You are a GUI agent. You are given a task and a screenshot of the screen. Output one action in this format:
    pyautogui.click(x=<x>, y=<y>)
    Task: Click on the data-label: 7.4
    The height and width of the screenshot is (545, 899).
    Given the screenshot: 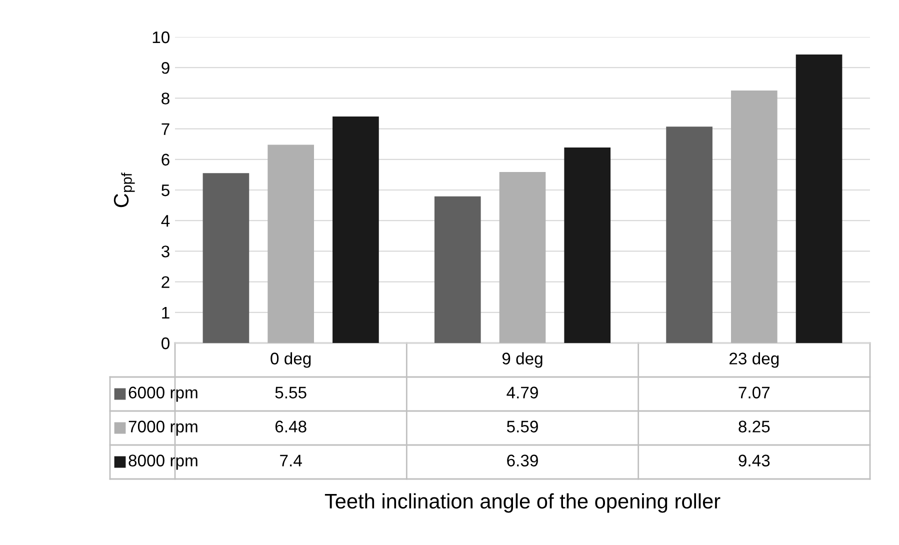 What is the action you would take?
    pyautogui.click(x=291, y=460)
    